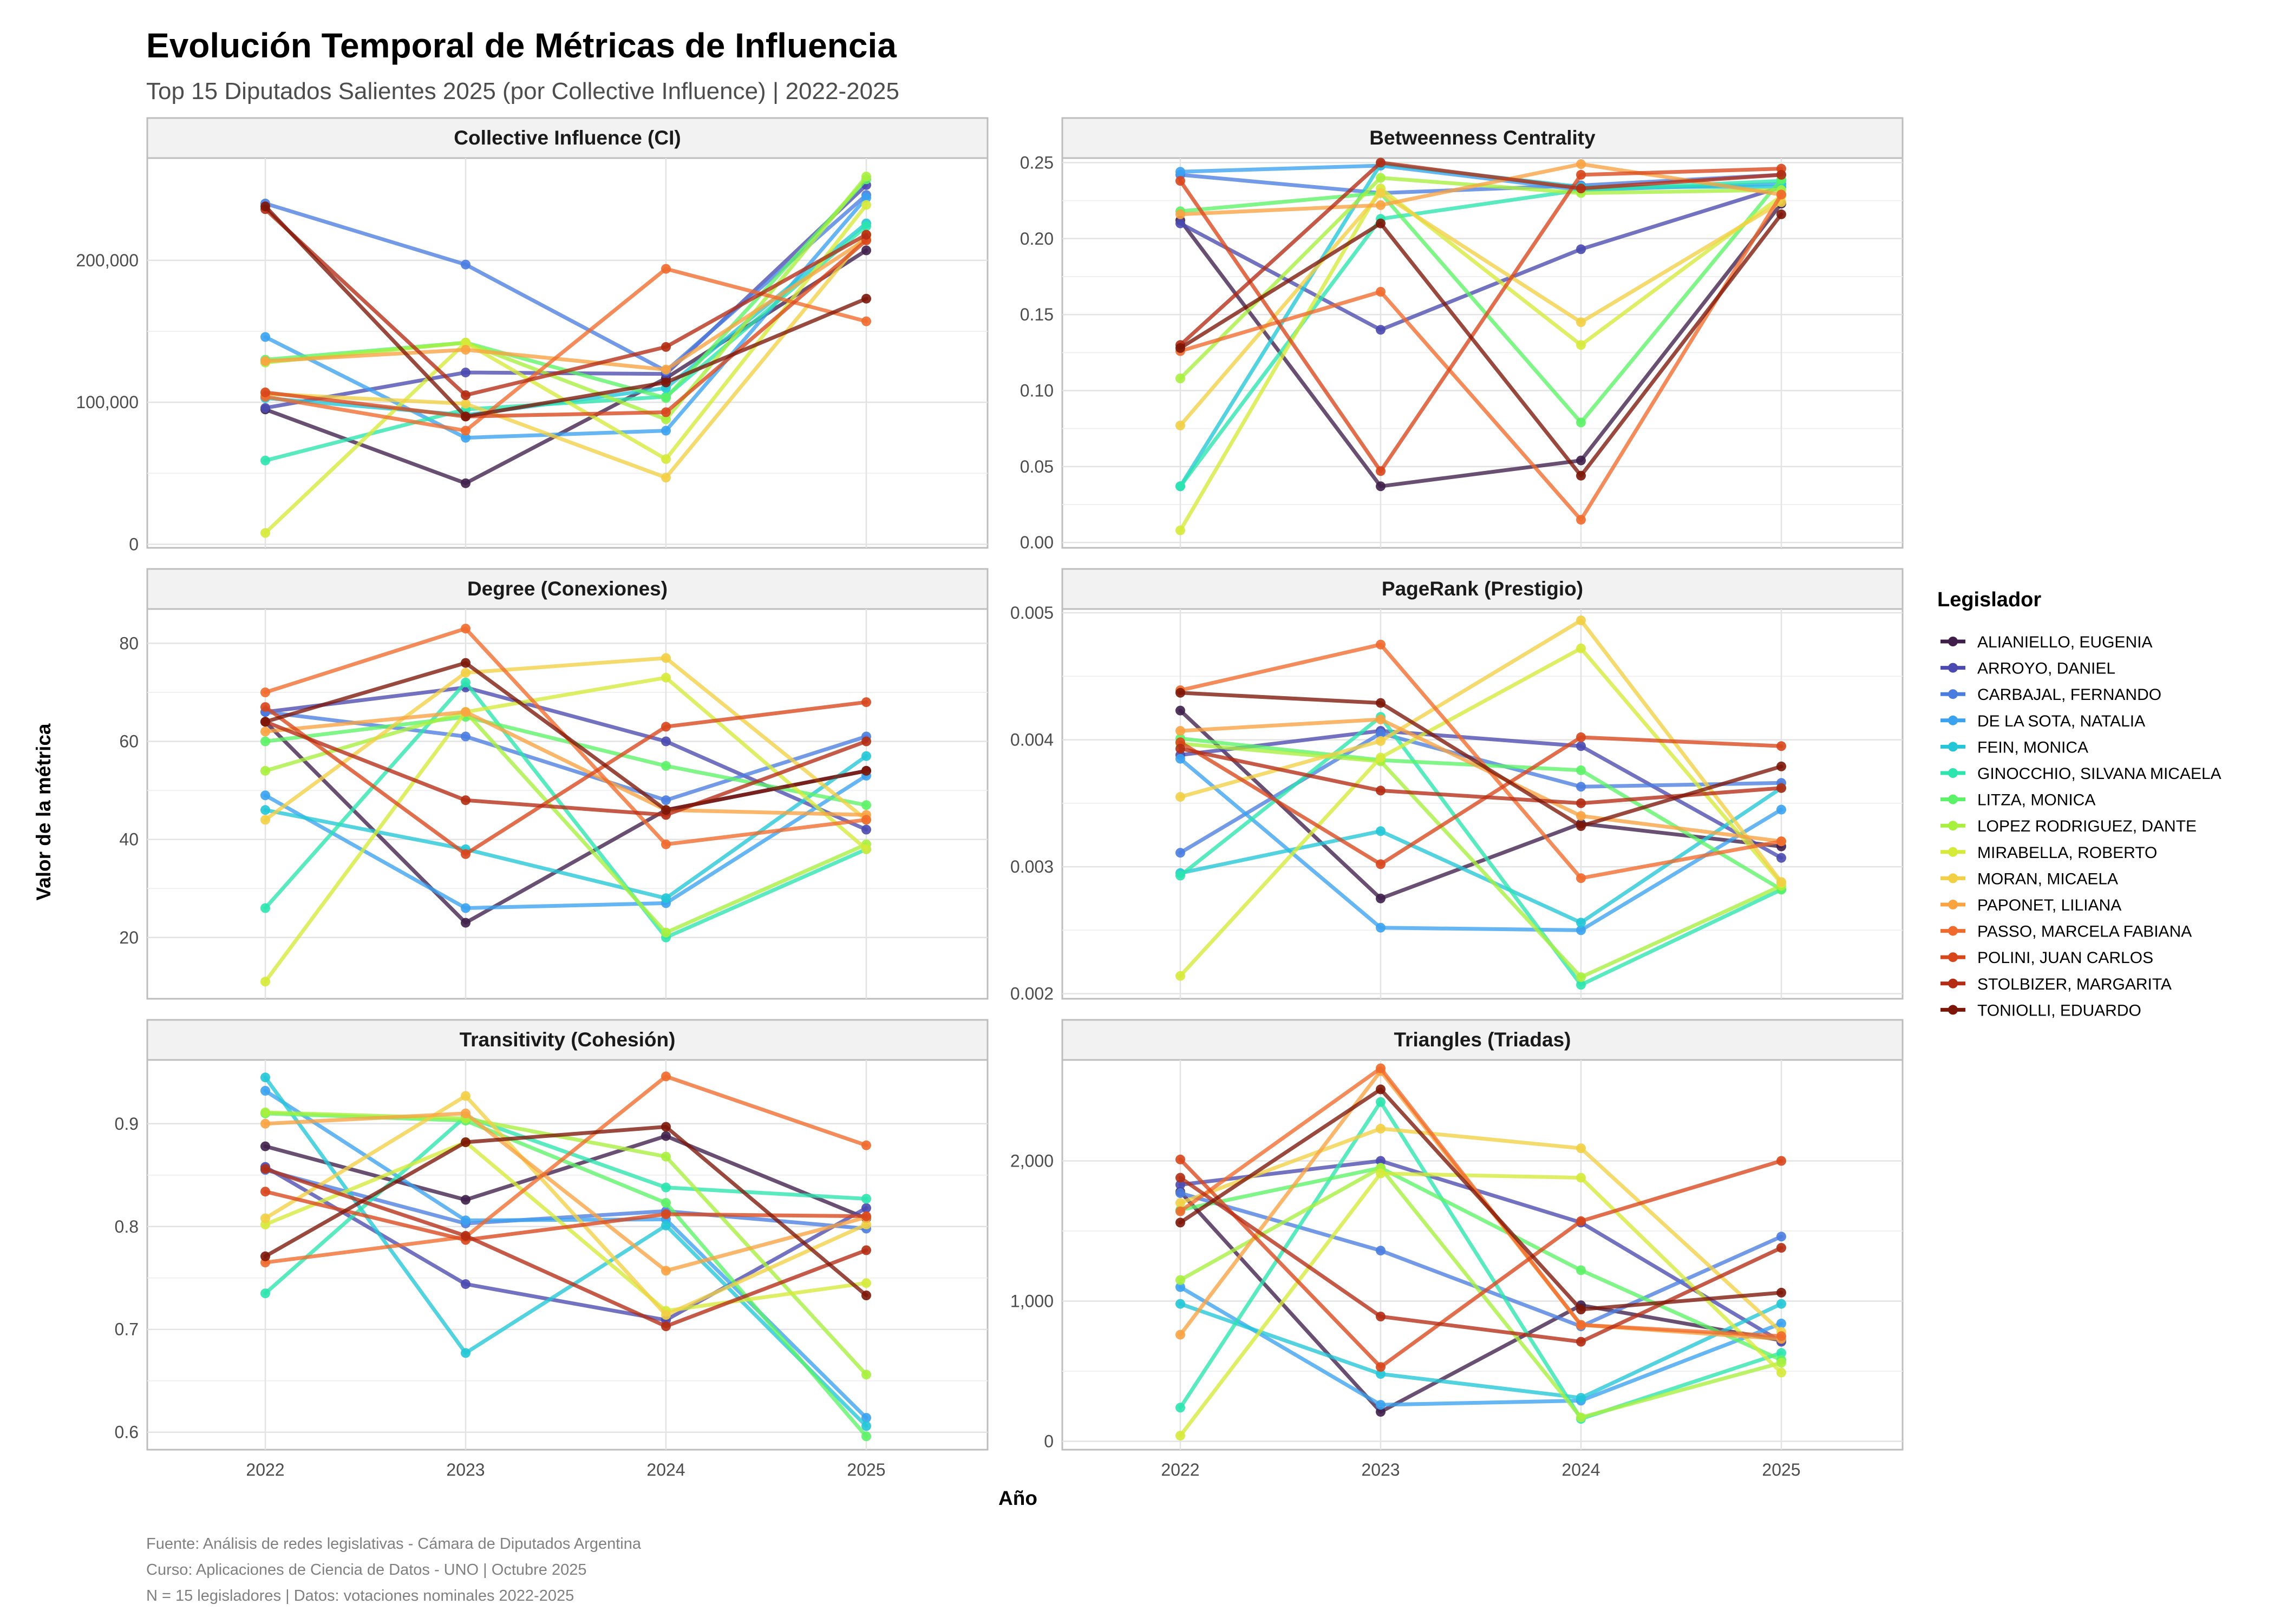 The width and height of the screenshot is (2274, 1624). I want to click on legend-label: ALIANIELLO, EUGENIA, so click(2065, 642).